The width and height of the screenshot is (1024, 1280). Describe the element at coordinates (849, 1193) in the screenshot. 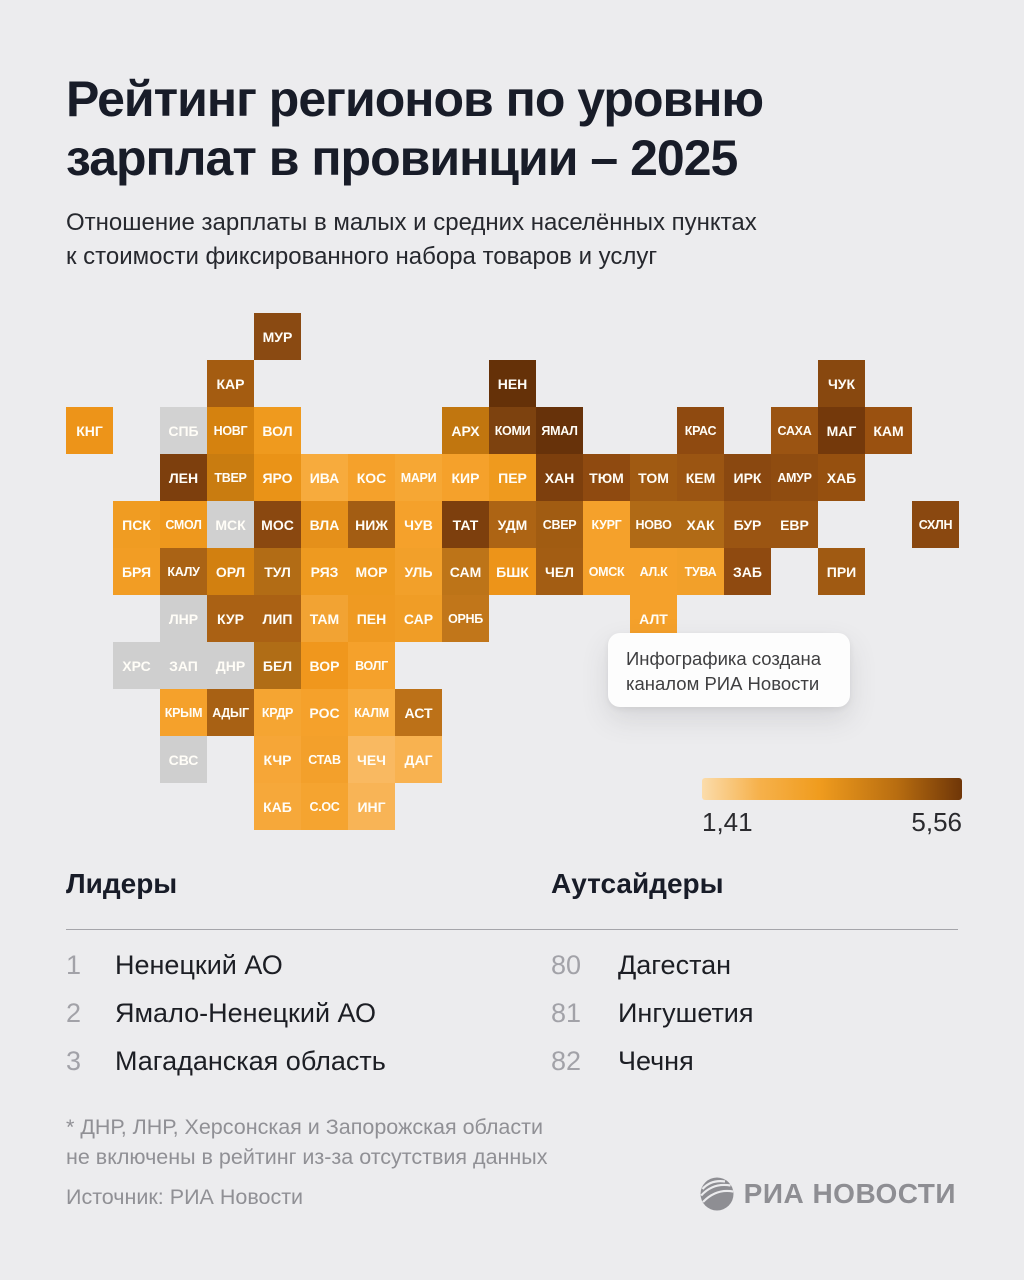

I see `logo-text: РИА НОВОСТИ` at that location.